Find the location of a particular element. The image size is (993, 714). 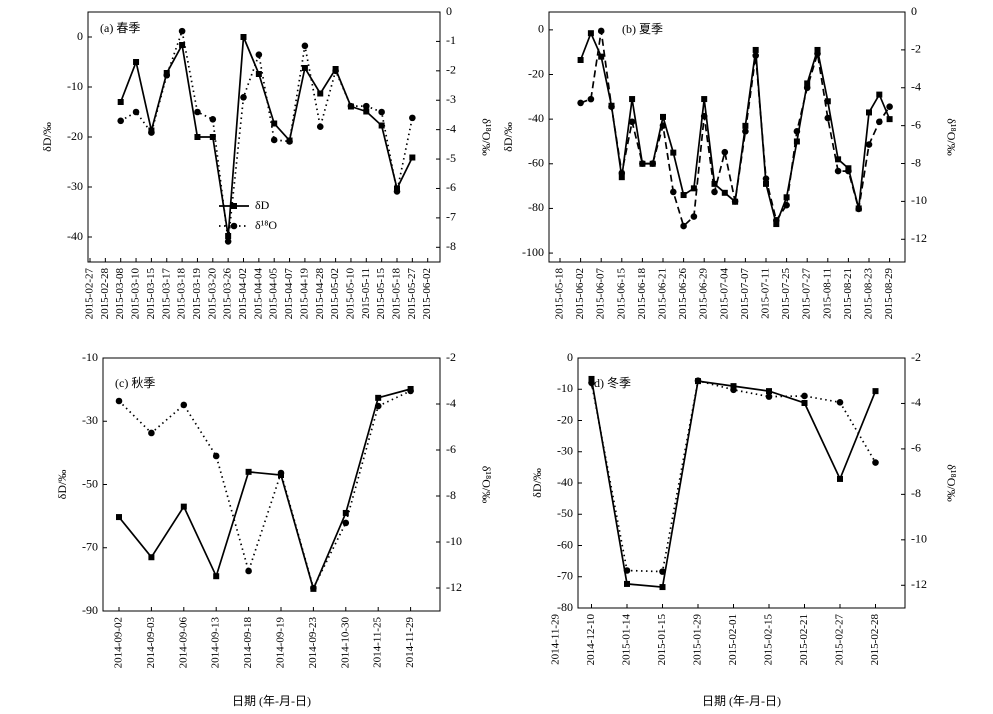

y-tick-label: -80 is located at coordinates (536, 207).